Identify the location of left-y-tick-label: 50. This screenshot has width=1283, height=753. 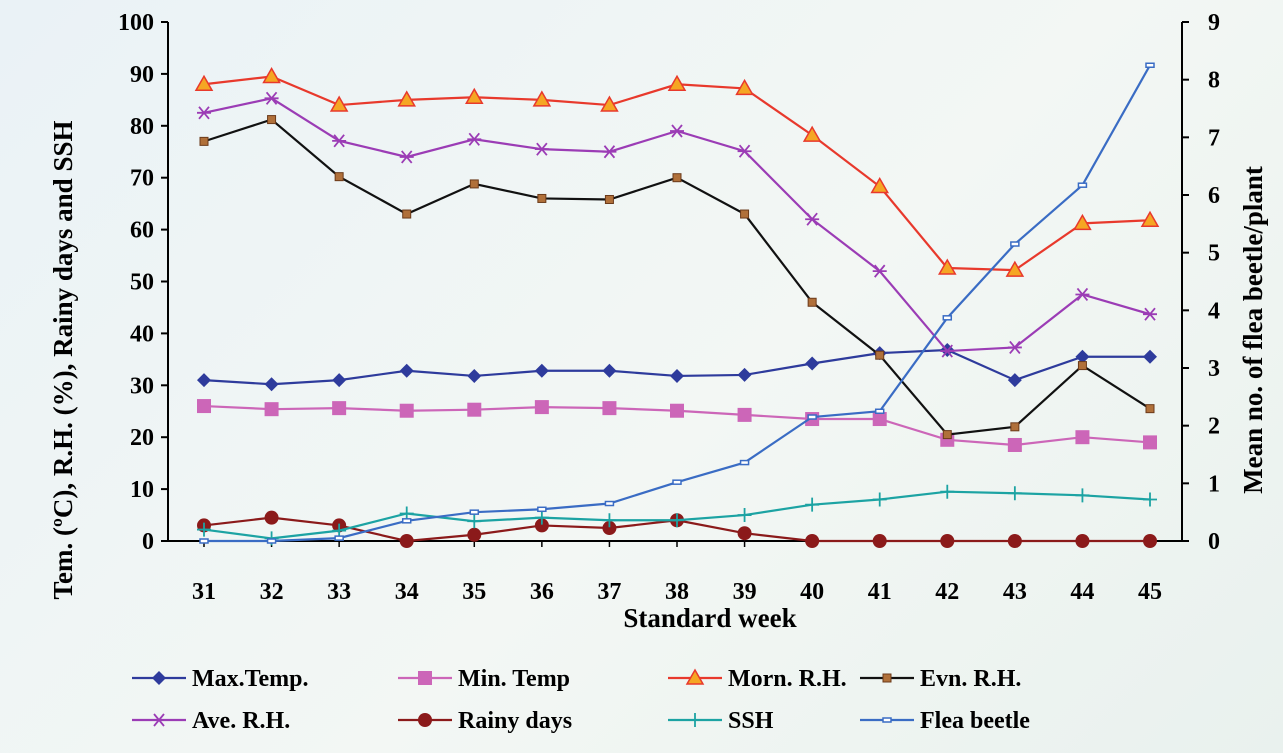
(142, 283).